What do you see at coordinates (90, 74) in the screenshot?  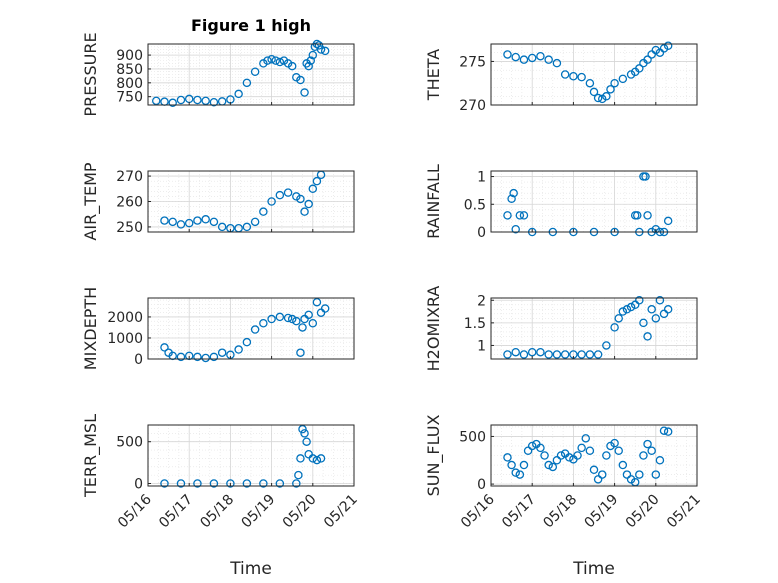 I see `y-axis-label: PRESSURE` at bounding box center [90, 74].